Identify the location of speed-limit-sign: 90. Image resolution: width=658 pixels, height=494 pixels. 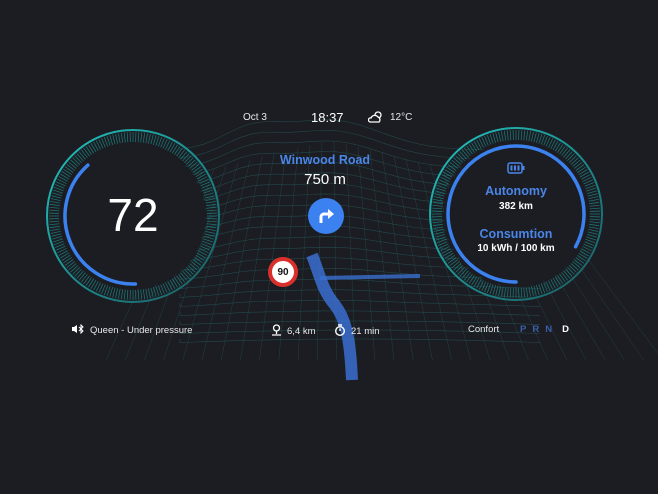
(283, 272).